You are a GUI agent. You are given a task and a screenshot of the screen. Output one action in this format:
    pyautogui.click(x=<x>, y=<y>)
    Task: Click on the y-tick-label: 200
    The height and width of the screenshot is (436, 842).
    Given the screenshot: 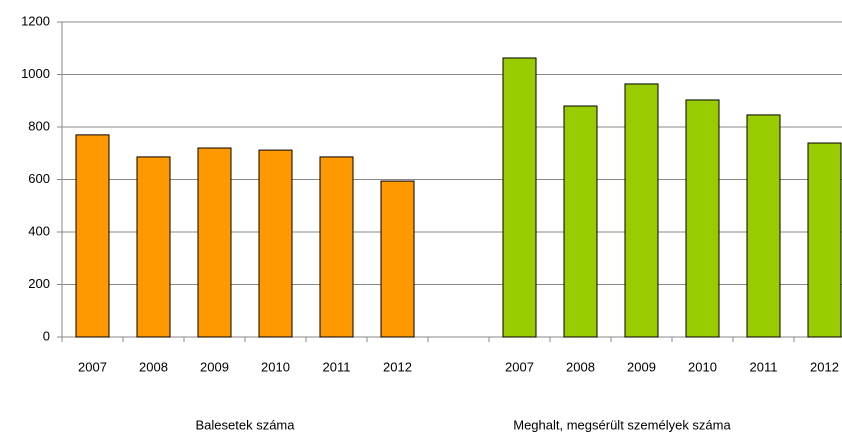 What is the action you would take?
    pyautogui.click(x=39, y=283)
    